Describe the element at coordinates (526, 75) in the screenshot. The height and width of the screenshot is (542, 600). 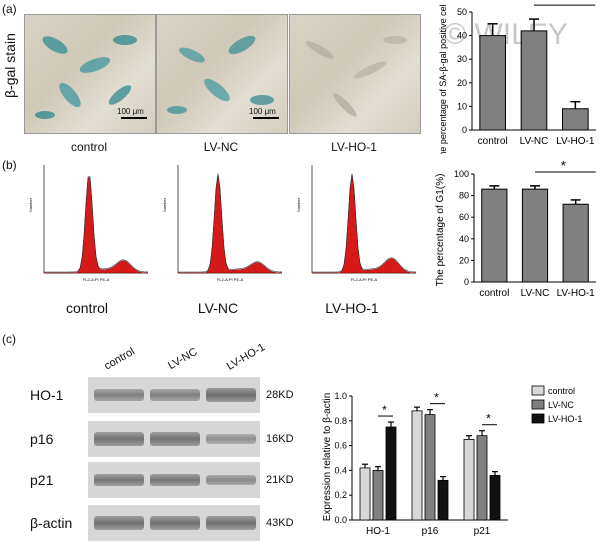
I see `chart-a-plot: 0 10 20 30 40 50 control LV-NC LV-HO-1 *` at that location.